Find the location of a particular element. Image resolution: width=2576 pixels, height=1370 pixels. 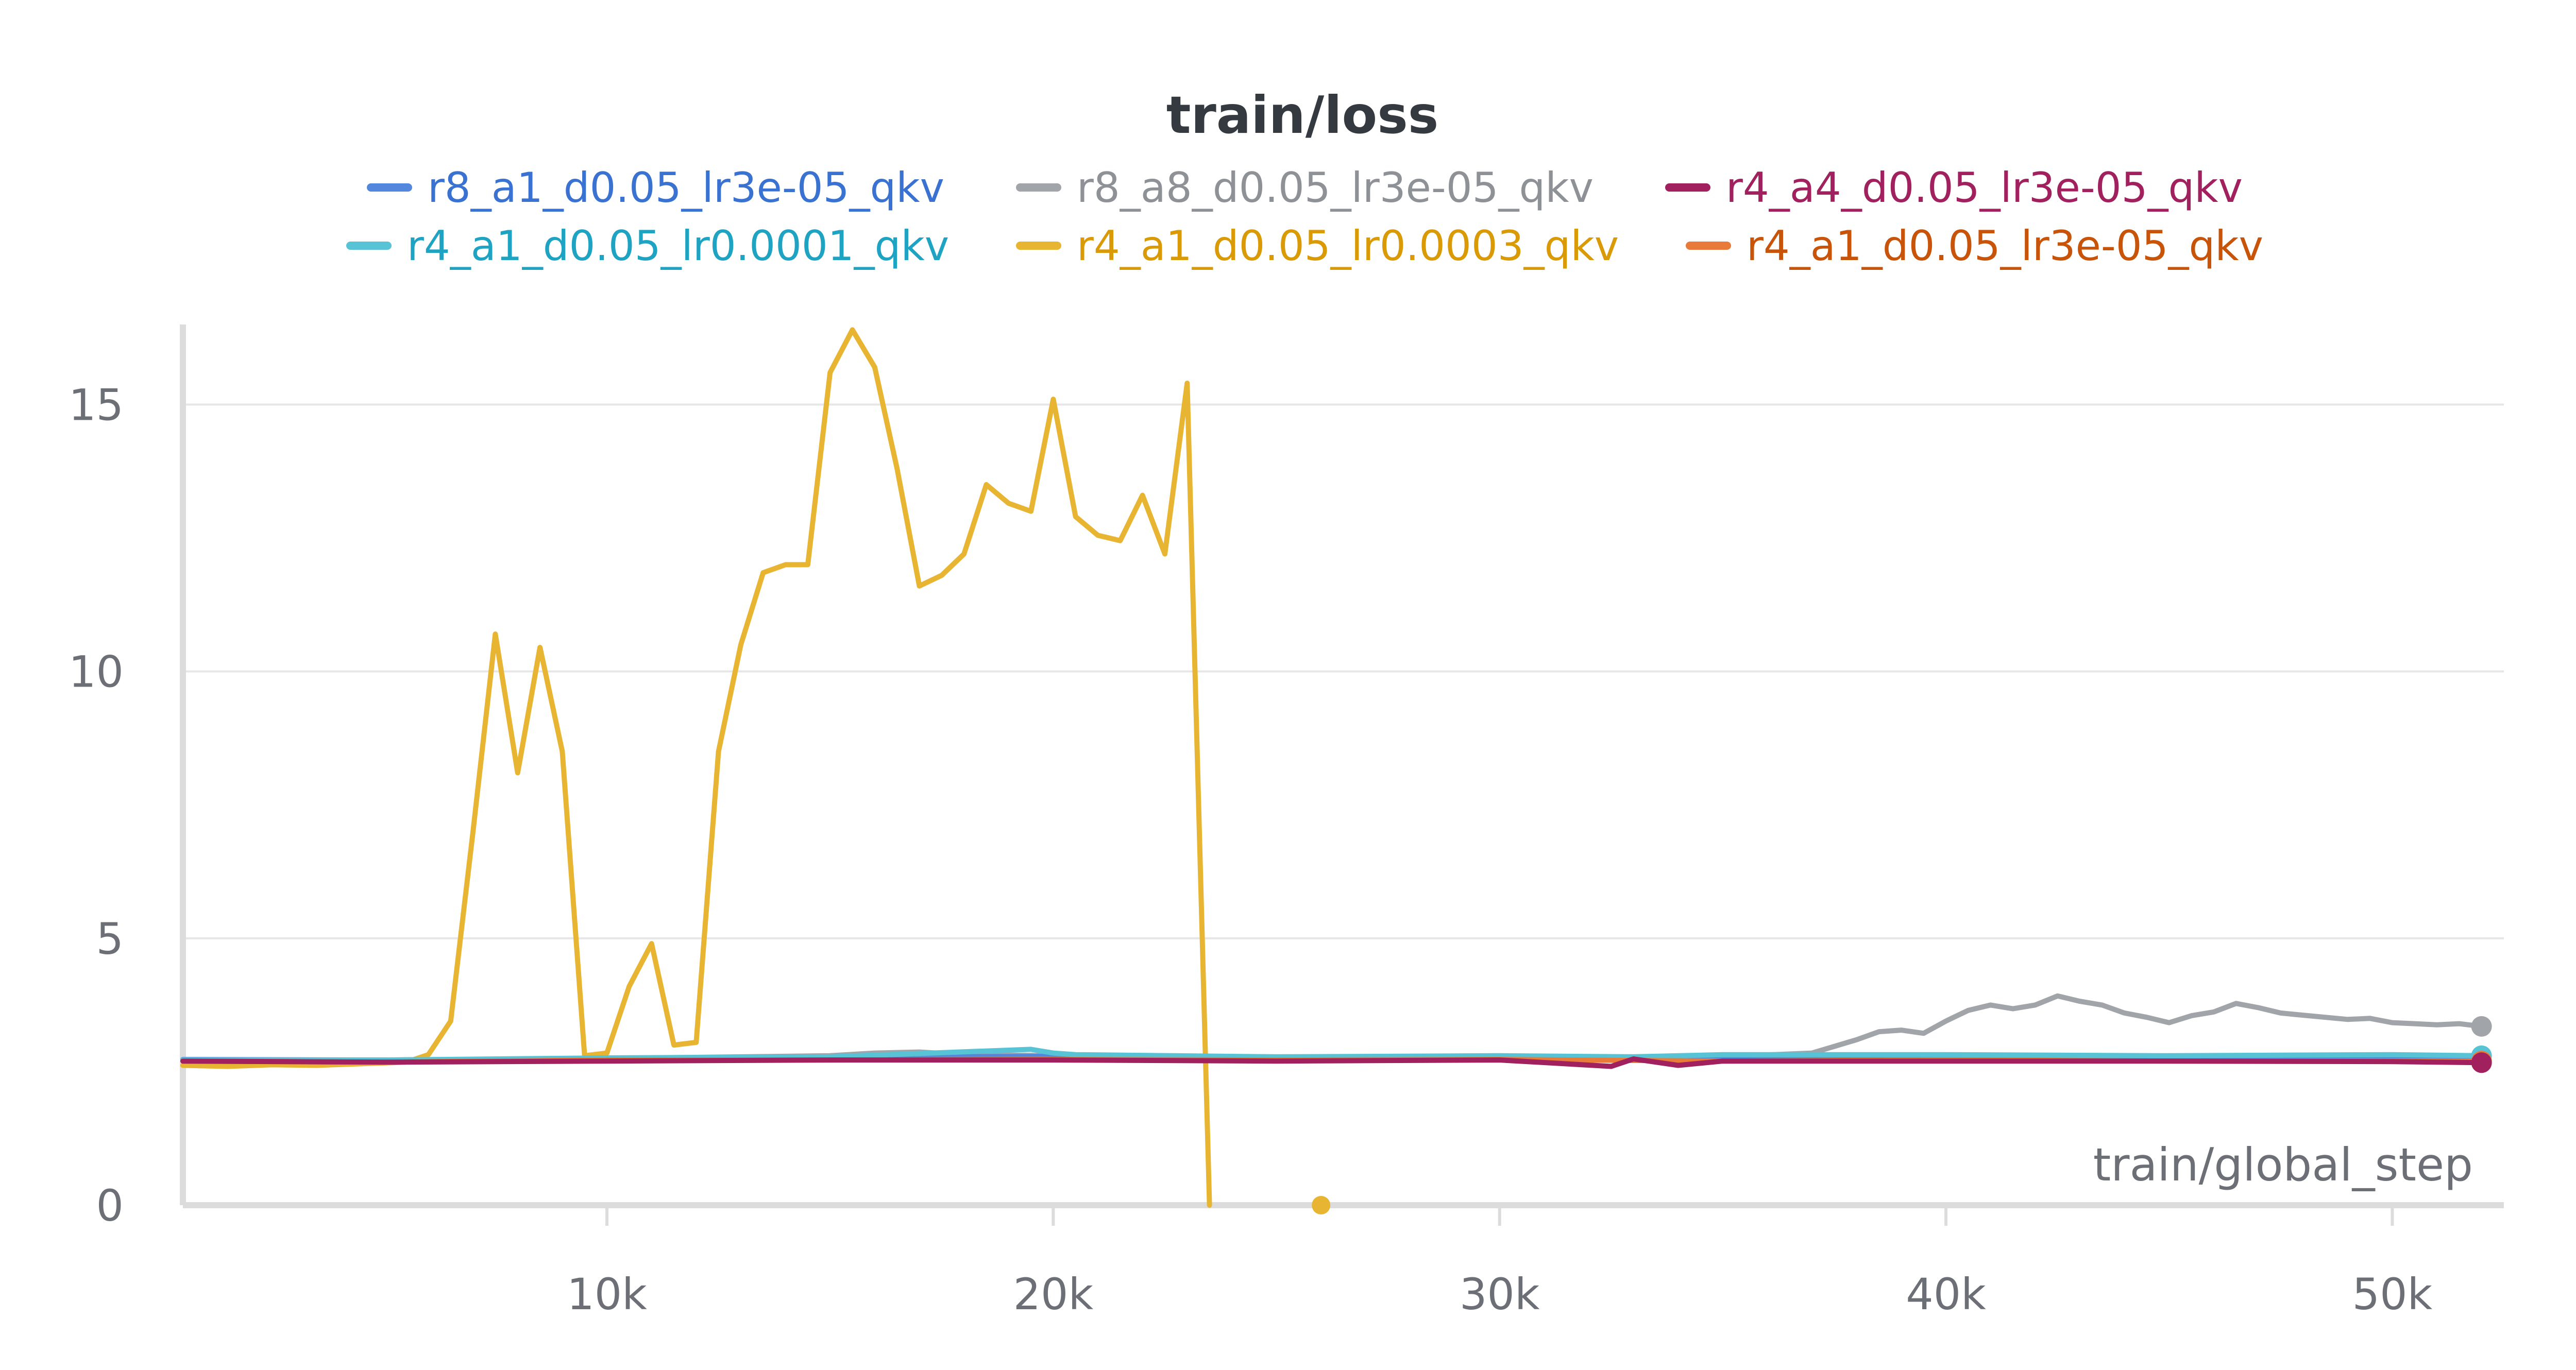

x-tick-label: 50k is located at coordinates (2392, 1294).